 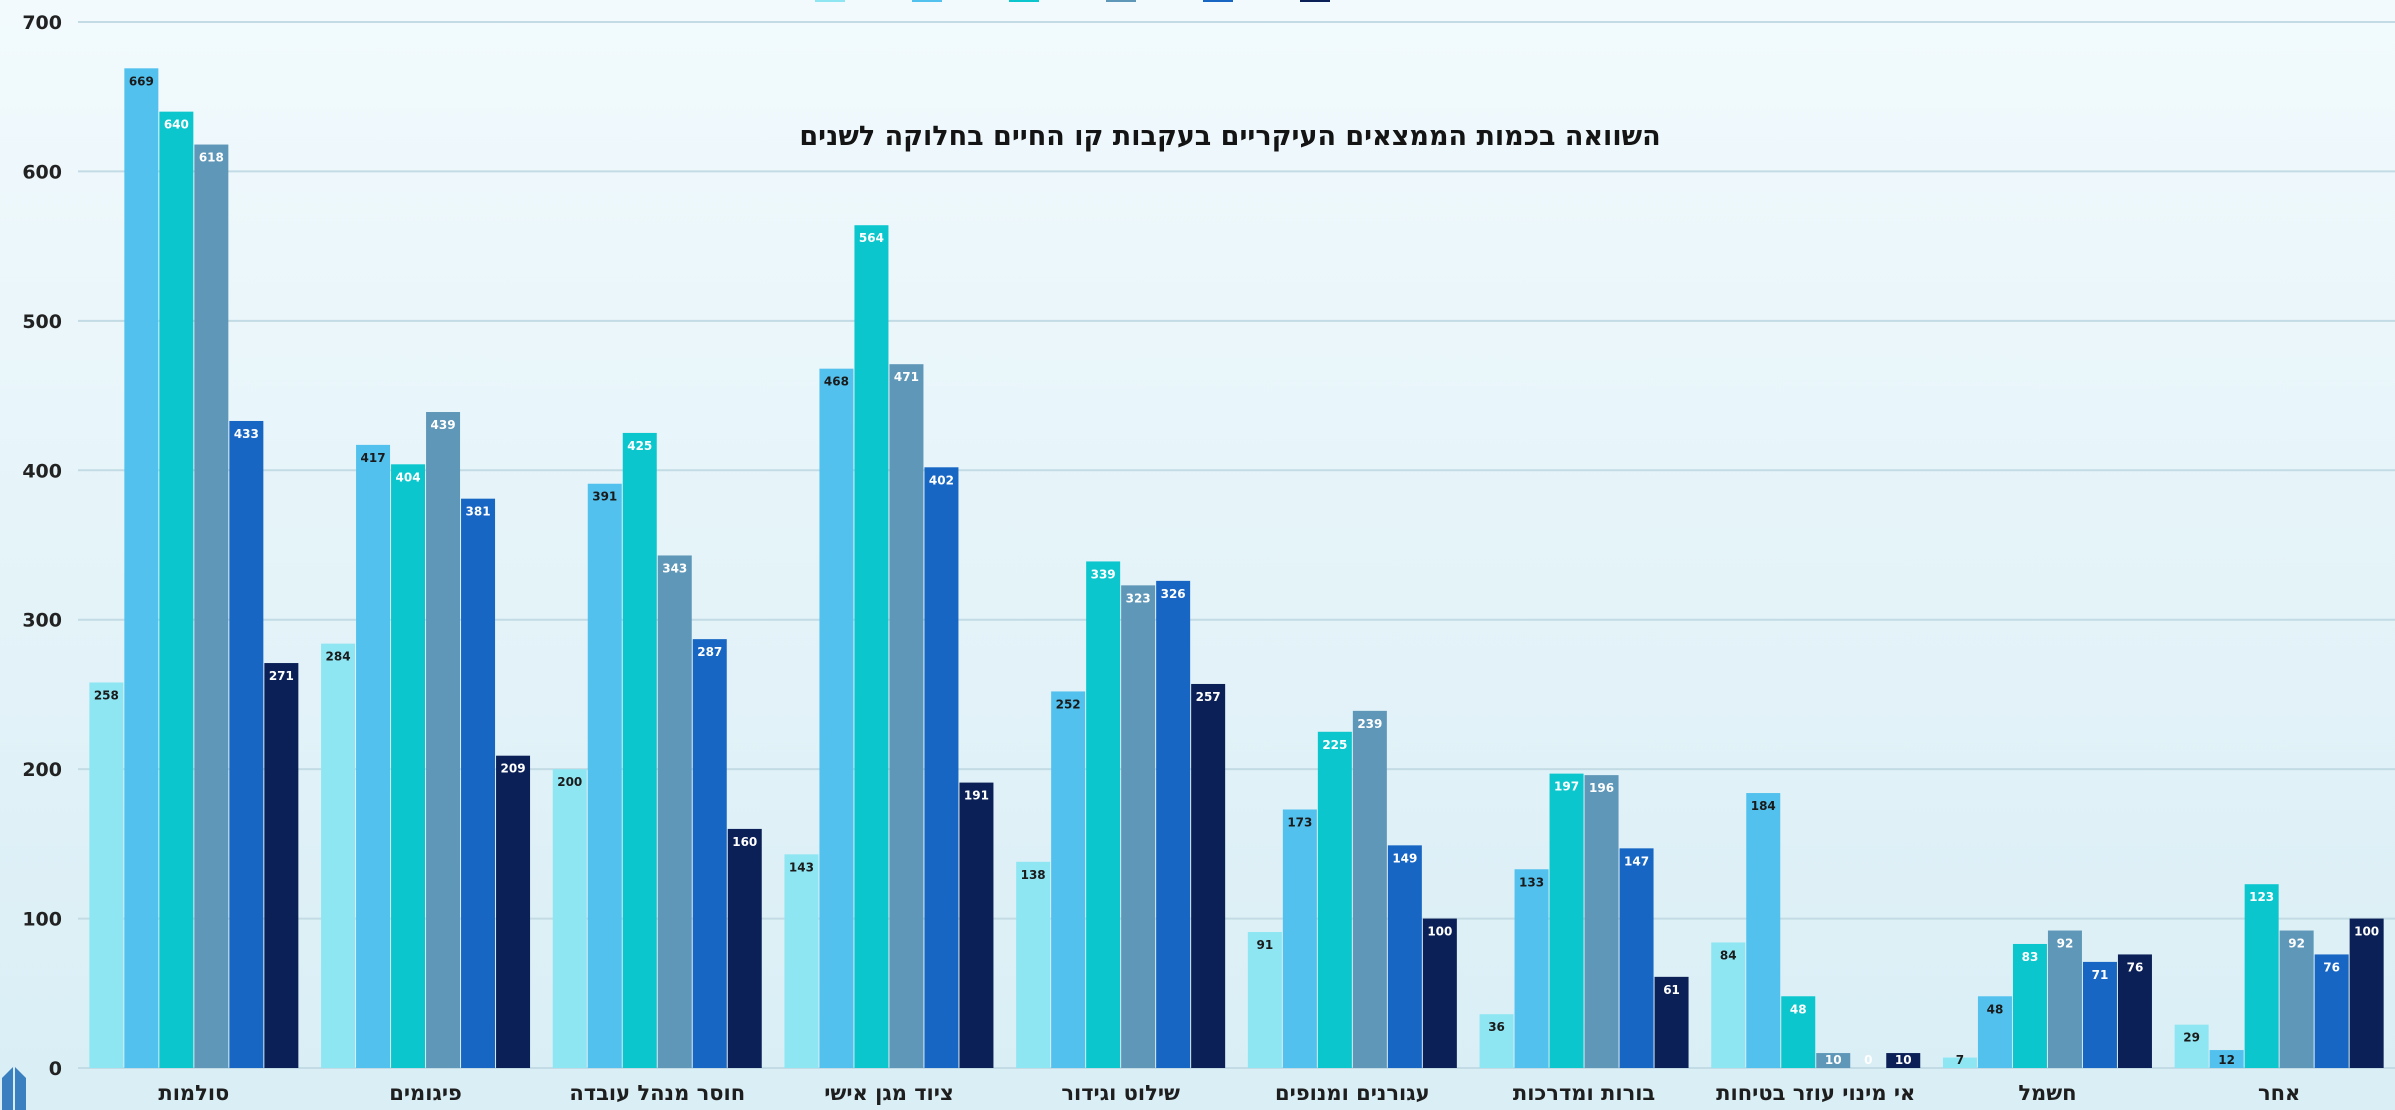 What do you see at coordinates (1868, 1060) in the screenshot?
I see `data-label: 0` at bounding box center [1868, 1060].